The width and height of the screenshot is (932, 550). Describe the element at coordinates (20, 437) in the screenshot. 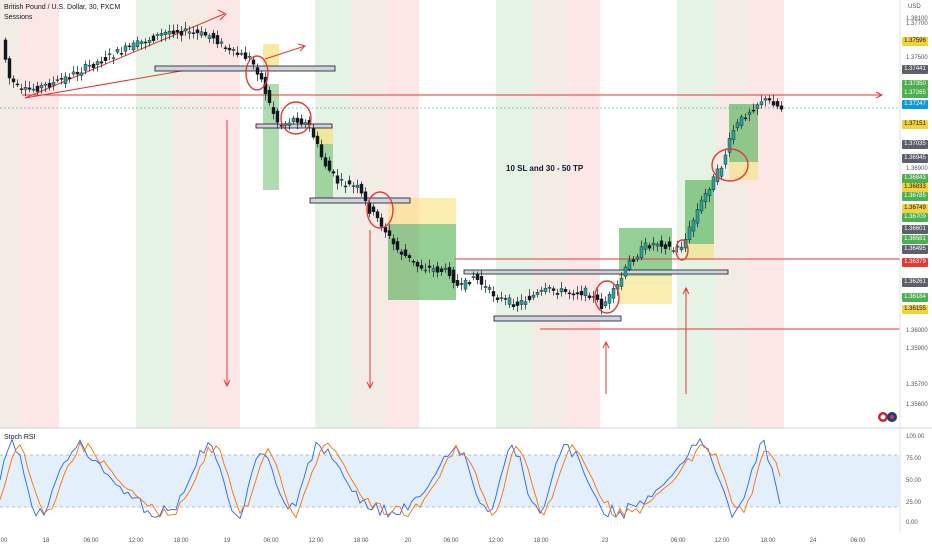

I see `stoch-rsi-title: Stoch RSI` at that location.